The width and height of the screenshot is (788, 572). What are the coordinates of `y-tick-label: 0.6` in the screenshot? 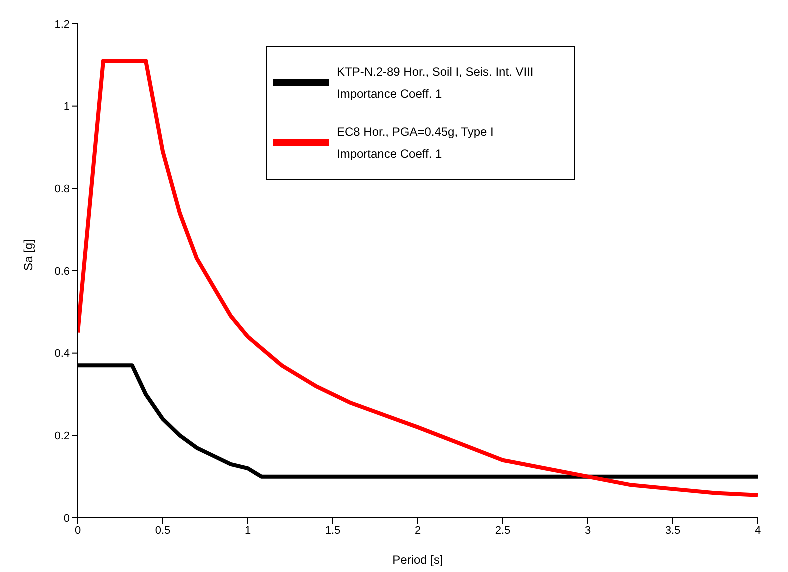 It's located at (62, 272).